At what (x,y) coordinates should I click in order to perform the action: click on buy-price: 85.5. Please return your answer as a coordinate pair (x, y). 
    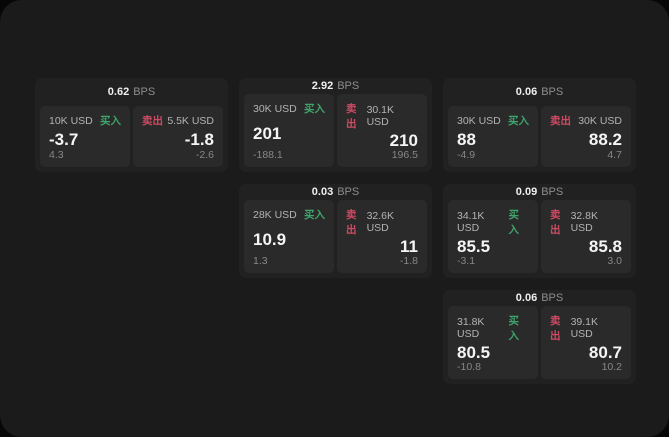
    Looking at the image, I should click on (474, 246).